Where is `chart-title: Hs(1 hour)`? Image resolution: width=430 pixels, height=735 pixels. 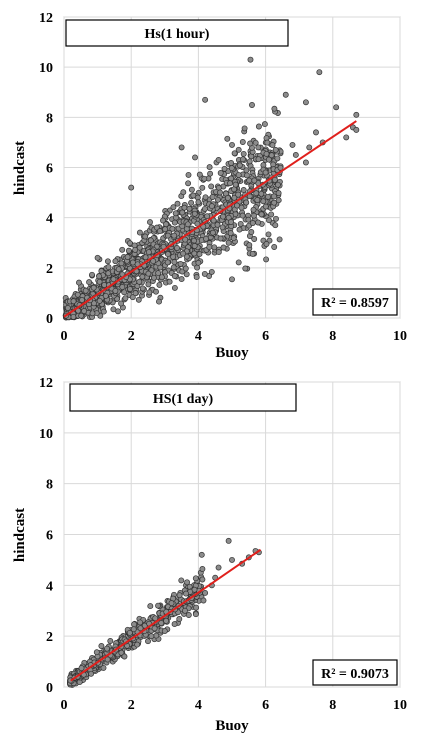 chart-title: Hs(1 hour) is located at coordinates (177, 34).